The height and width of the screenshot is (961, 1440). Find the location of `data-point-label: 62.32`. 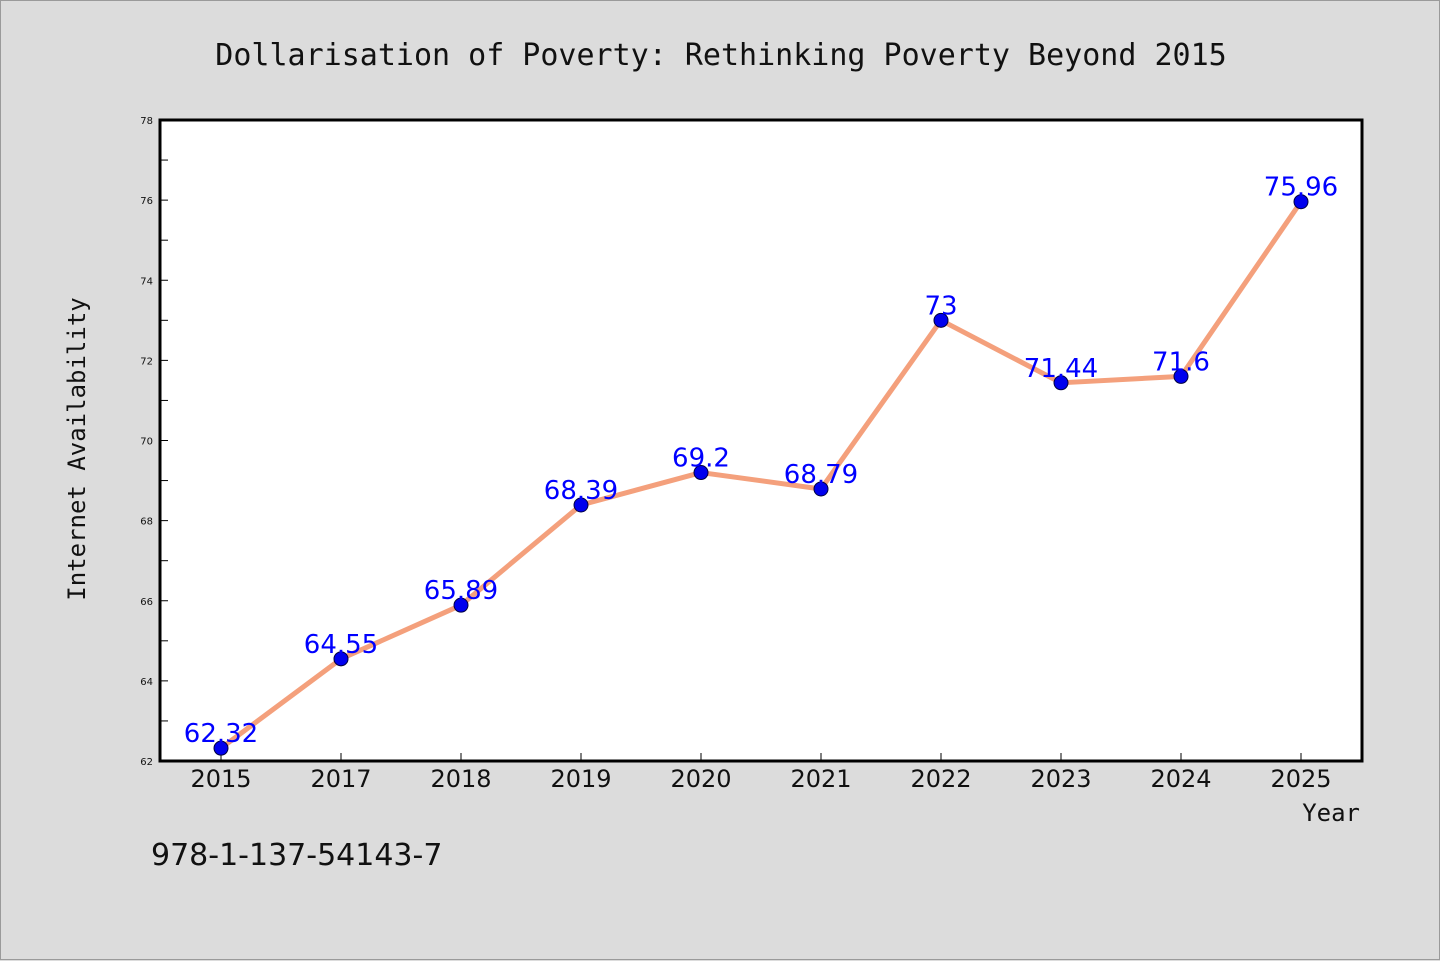

data-point-label: 62.32 is located at coordinates (221, 734).